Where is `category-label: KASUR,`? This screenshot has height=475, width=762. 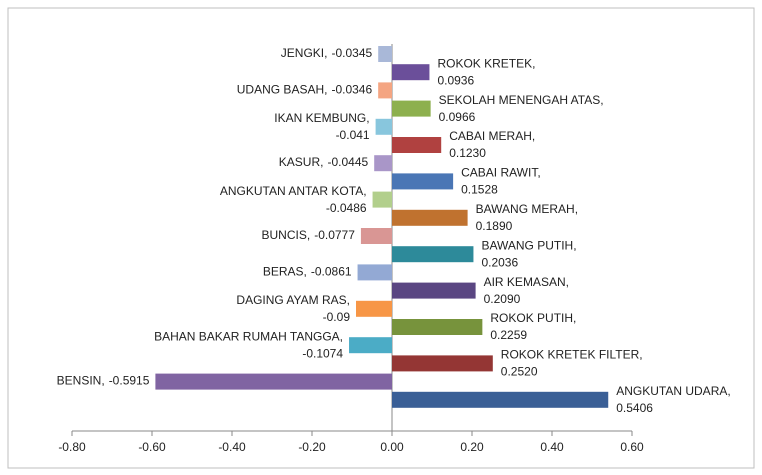 category-label: KASUR, is located at coordinates (301, 162).